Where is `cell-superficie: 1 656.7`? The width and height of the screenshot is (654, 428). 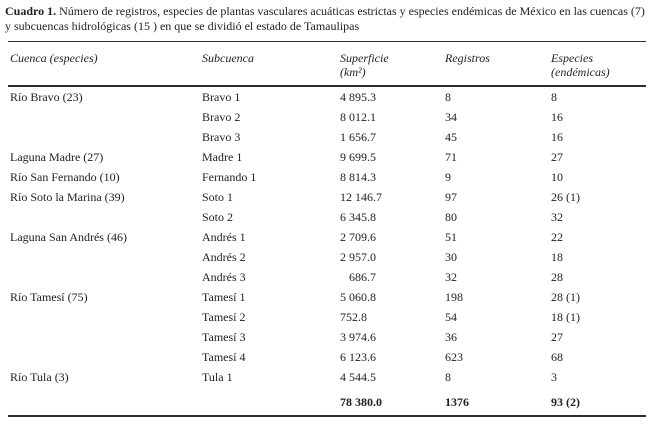
cell-superficie: 1 656.7 is located at coordinates (358, 137).